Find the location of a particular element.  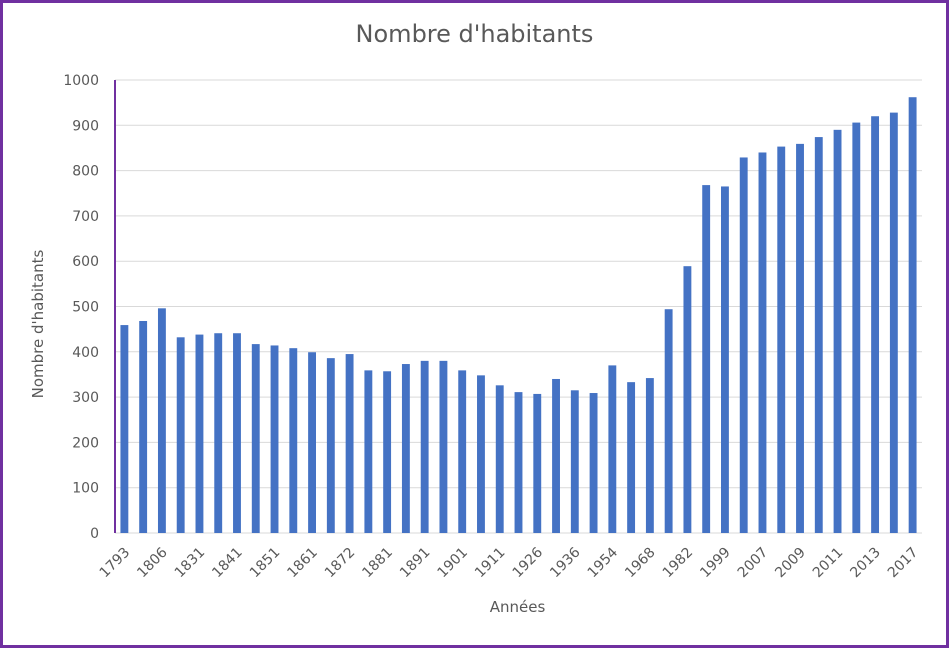

x-tick-label: 1831 is located at coordinates (190, 563).